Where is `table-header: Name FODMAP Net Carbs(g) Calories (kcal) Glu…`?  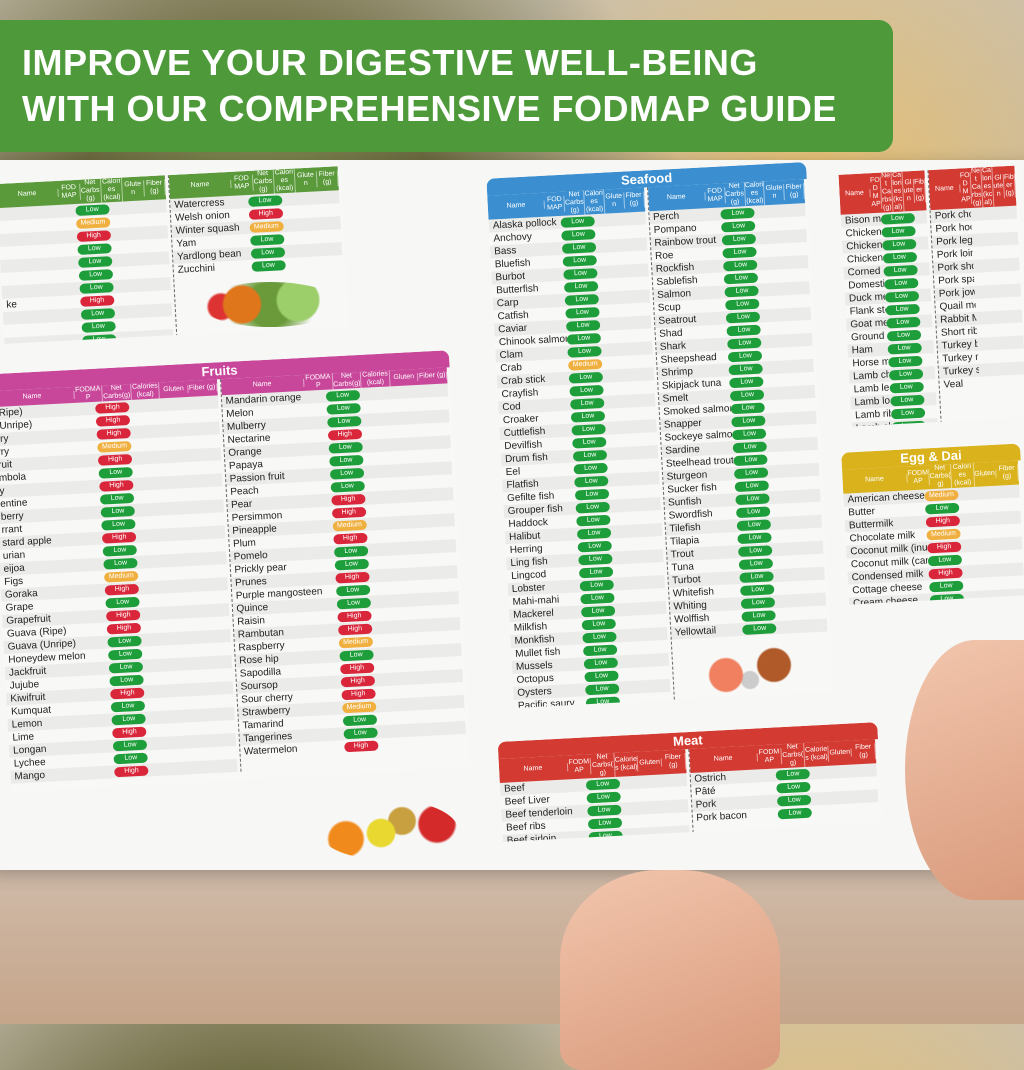 table-header: Name FODMAP Net Carbs(g) Calories (kcal) Glu… is located at coordinates (972, 188).